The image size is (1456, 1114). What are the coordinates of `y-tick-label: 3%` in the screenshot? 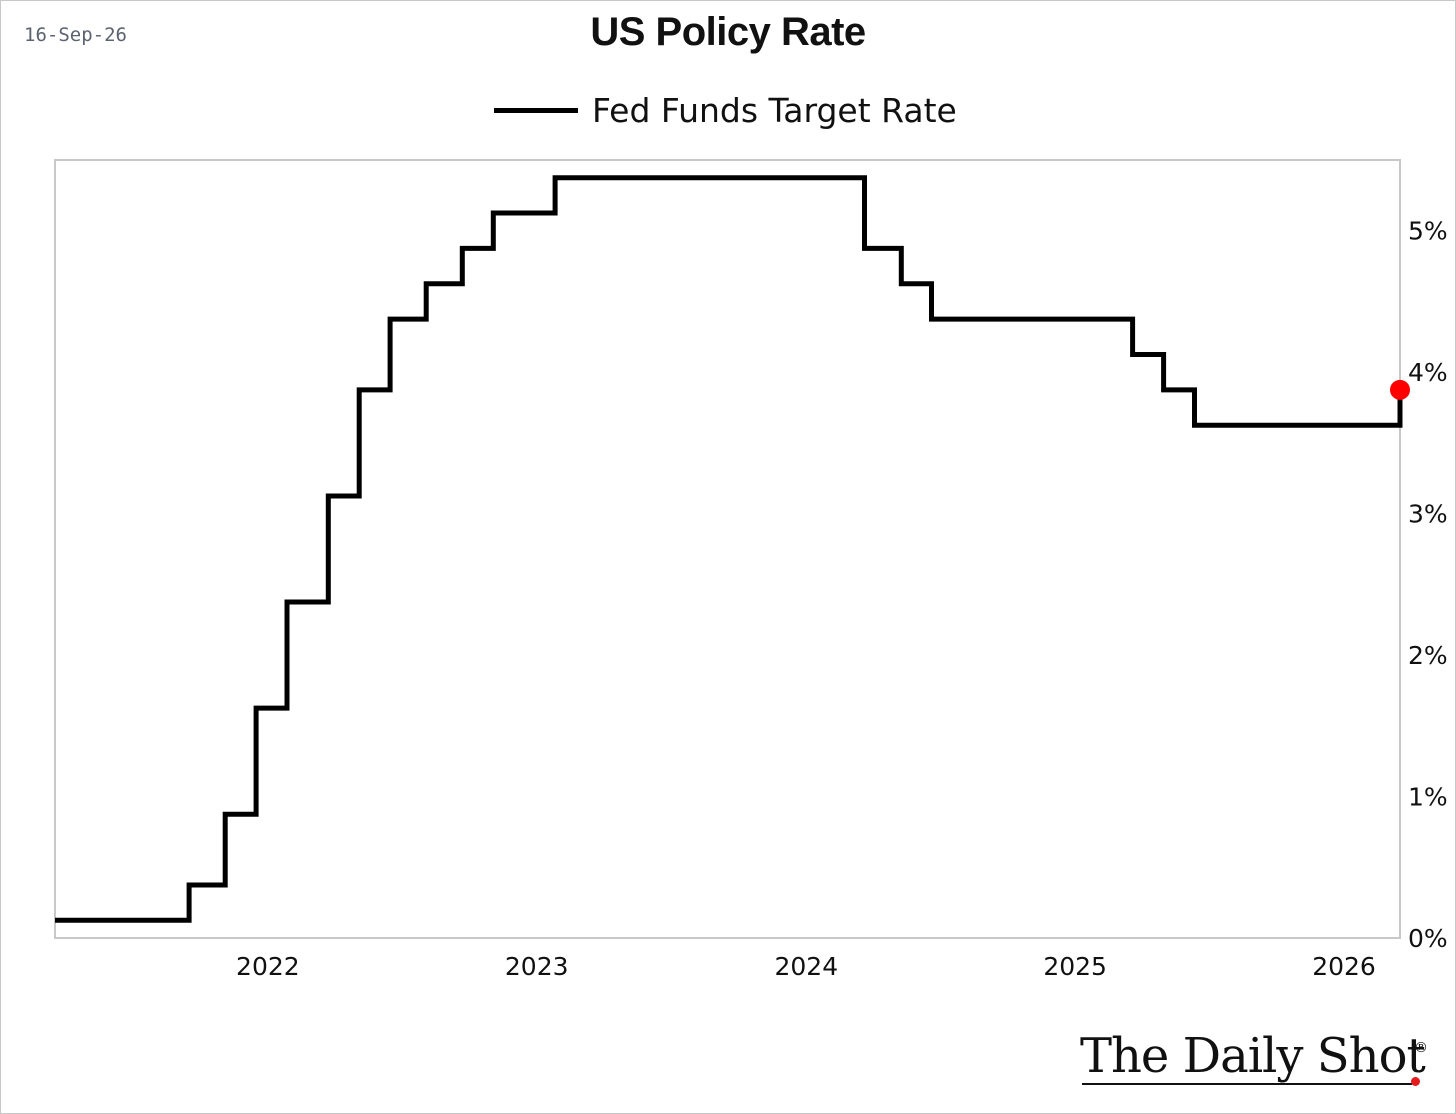 It's located at (1428, 514).